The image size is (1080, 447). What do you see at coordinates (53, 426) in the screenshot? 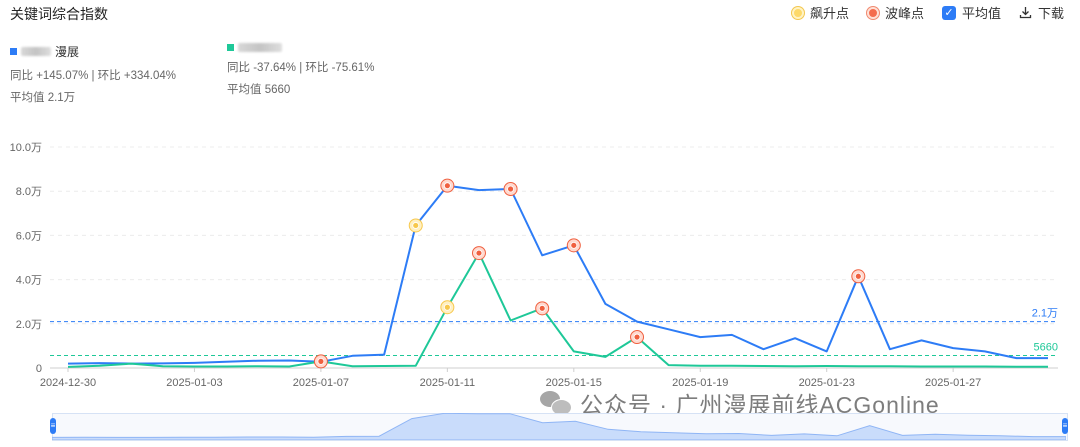
I see `scrollbar-left-handle: ≡` at bounding box center [53, 426].